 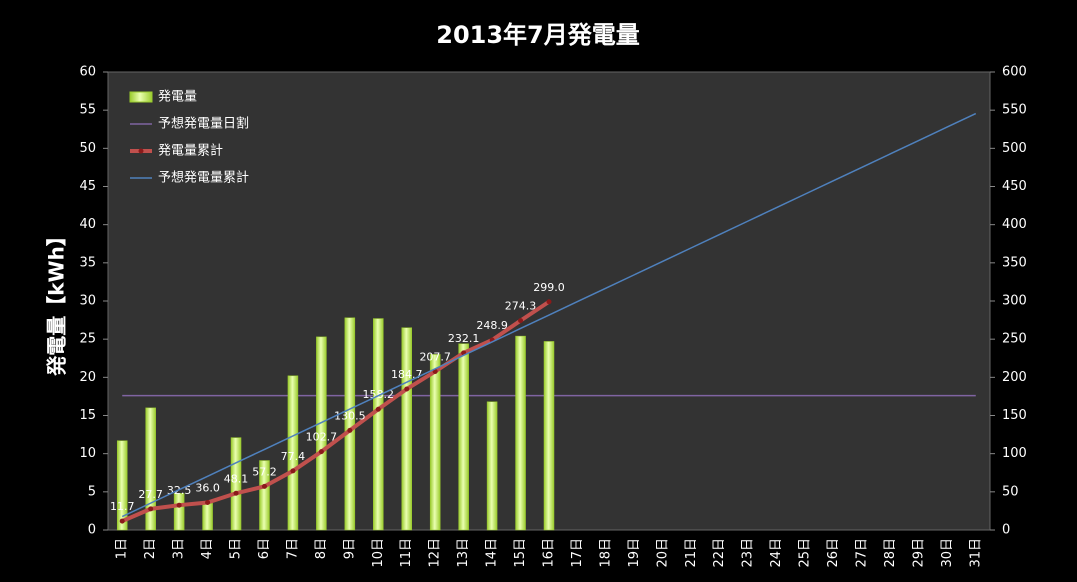 What do you see at coordinates (190, 151) in the screenshot?
I see `legend-label: 発電量累計` at bounding box center [190, 151].